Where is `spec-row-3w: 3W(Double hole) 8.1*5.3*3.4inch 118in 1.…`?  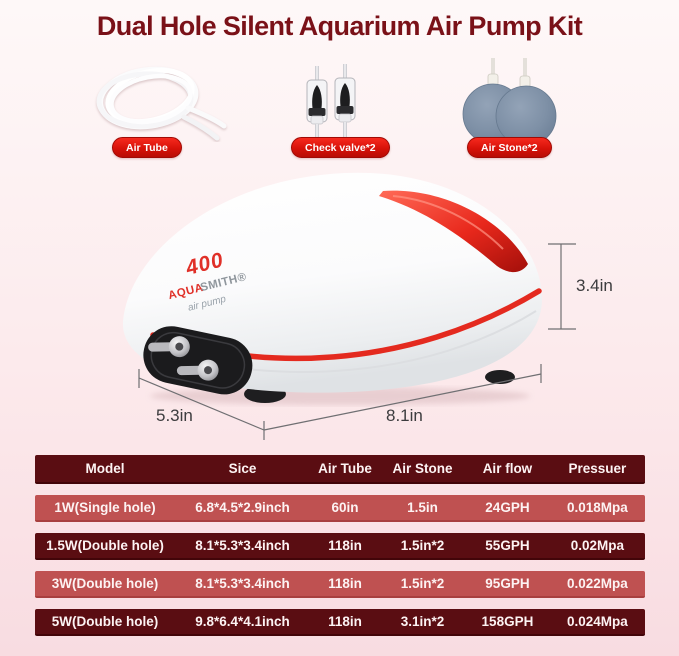 spec-row-3w: 3W(Double hole) 8.1*5.3*3.4inch 118in 1.… is located at coordinates (340, 584).